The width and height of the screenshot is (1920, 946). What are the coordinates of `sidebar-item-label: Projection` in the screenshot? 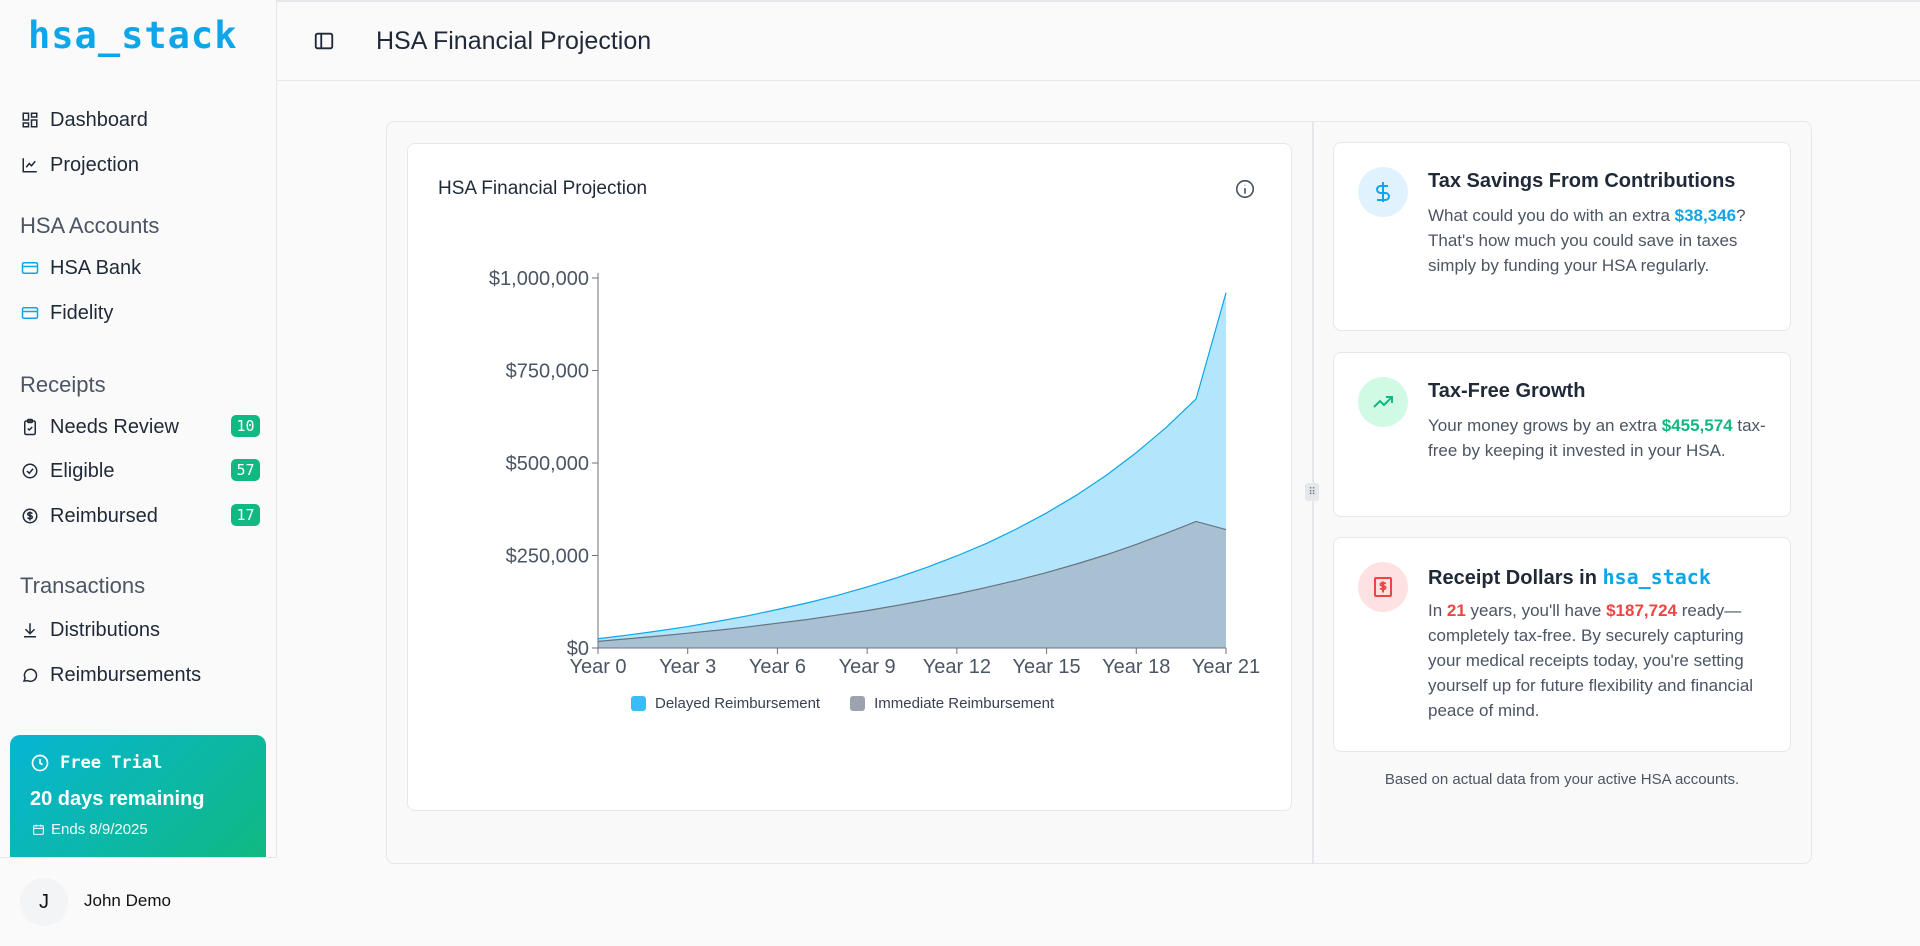 It's located at (94, 164).